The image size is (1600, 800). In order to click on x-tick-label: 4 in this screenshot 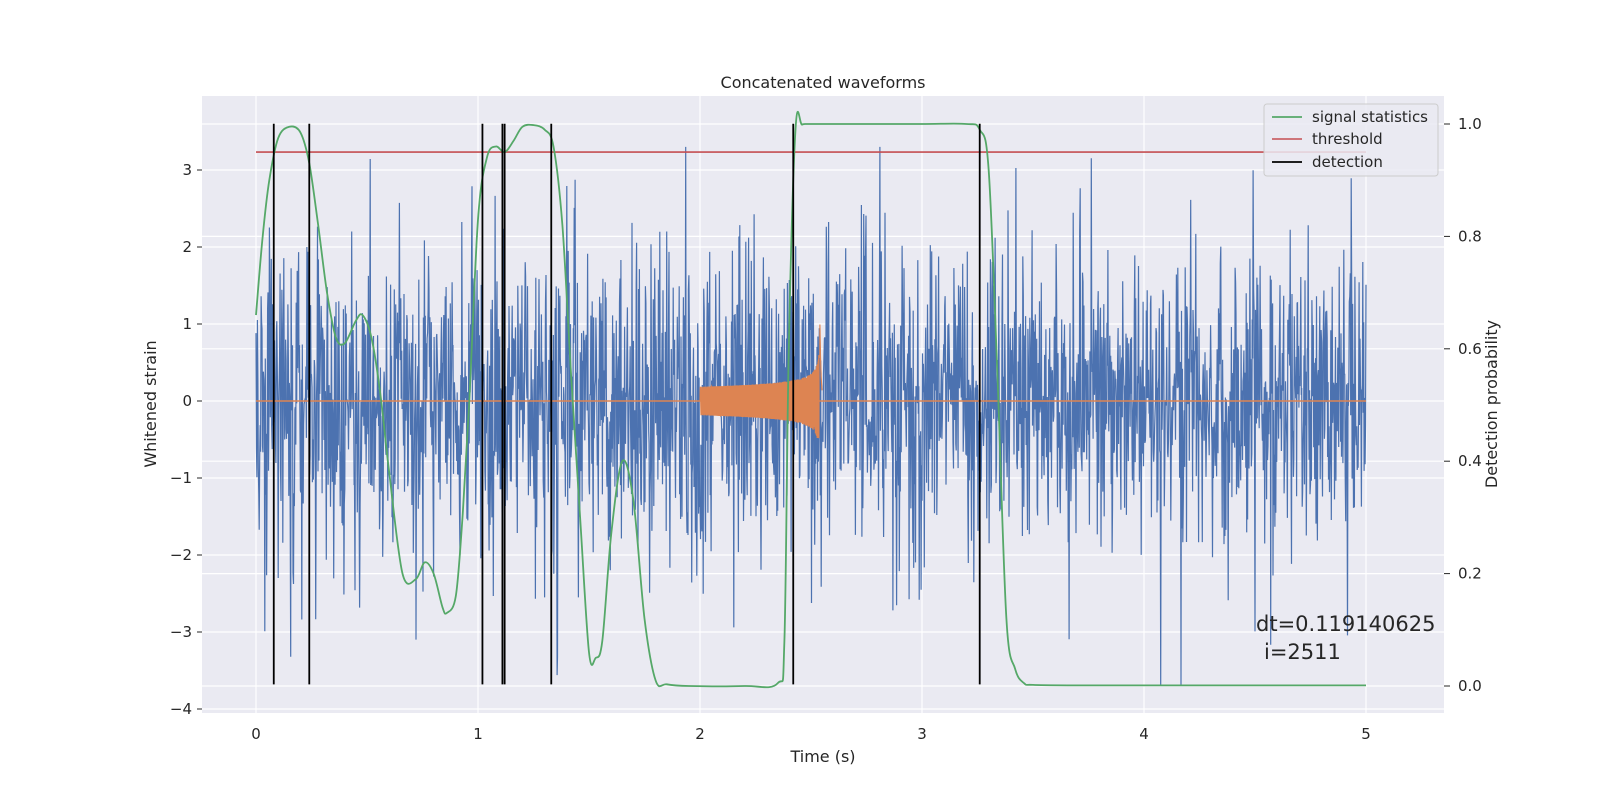, I will do `click(1144, 734)`.